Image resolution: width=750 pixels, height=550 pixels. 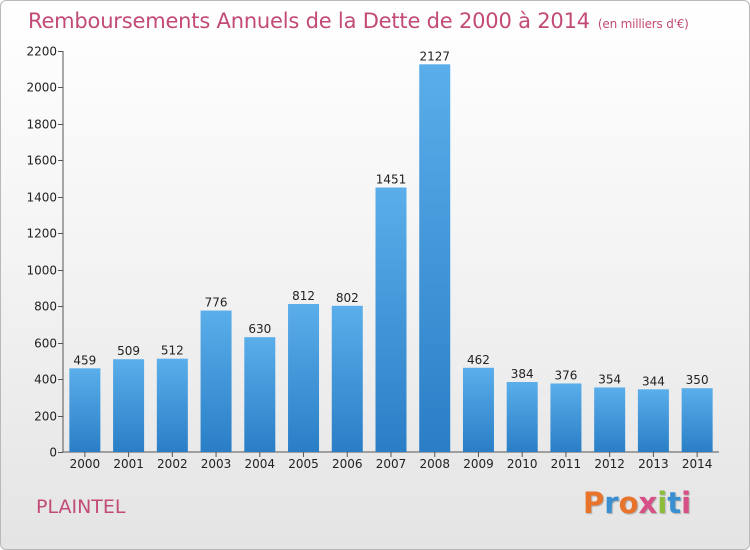 What do you see at coordinates (260, 464) in the screenshot?
I see `x-tick-label: 2004` at bounding box center [260, 464].